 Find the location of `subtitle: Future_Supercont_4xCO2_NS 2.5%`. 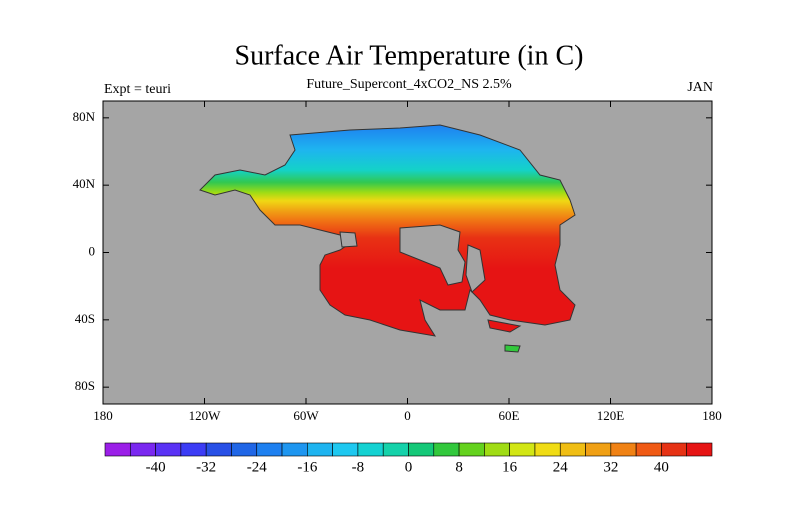

subtitle: Future_Supercont_4xCO2_NS 2.5% is located at coordinates (409, 84).